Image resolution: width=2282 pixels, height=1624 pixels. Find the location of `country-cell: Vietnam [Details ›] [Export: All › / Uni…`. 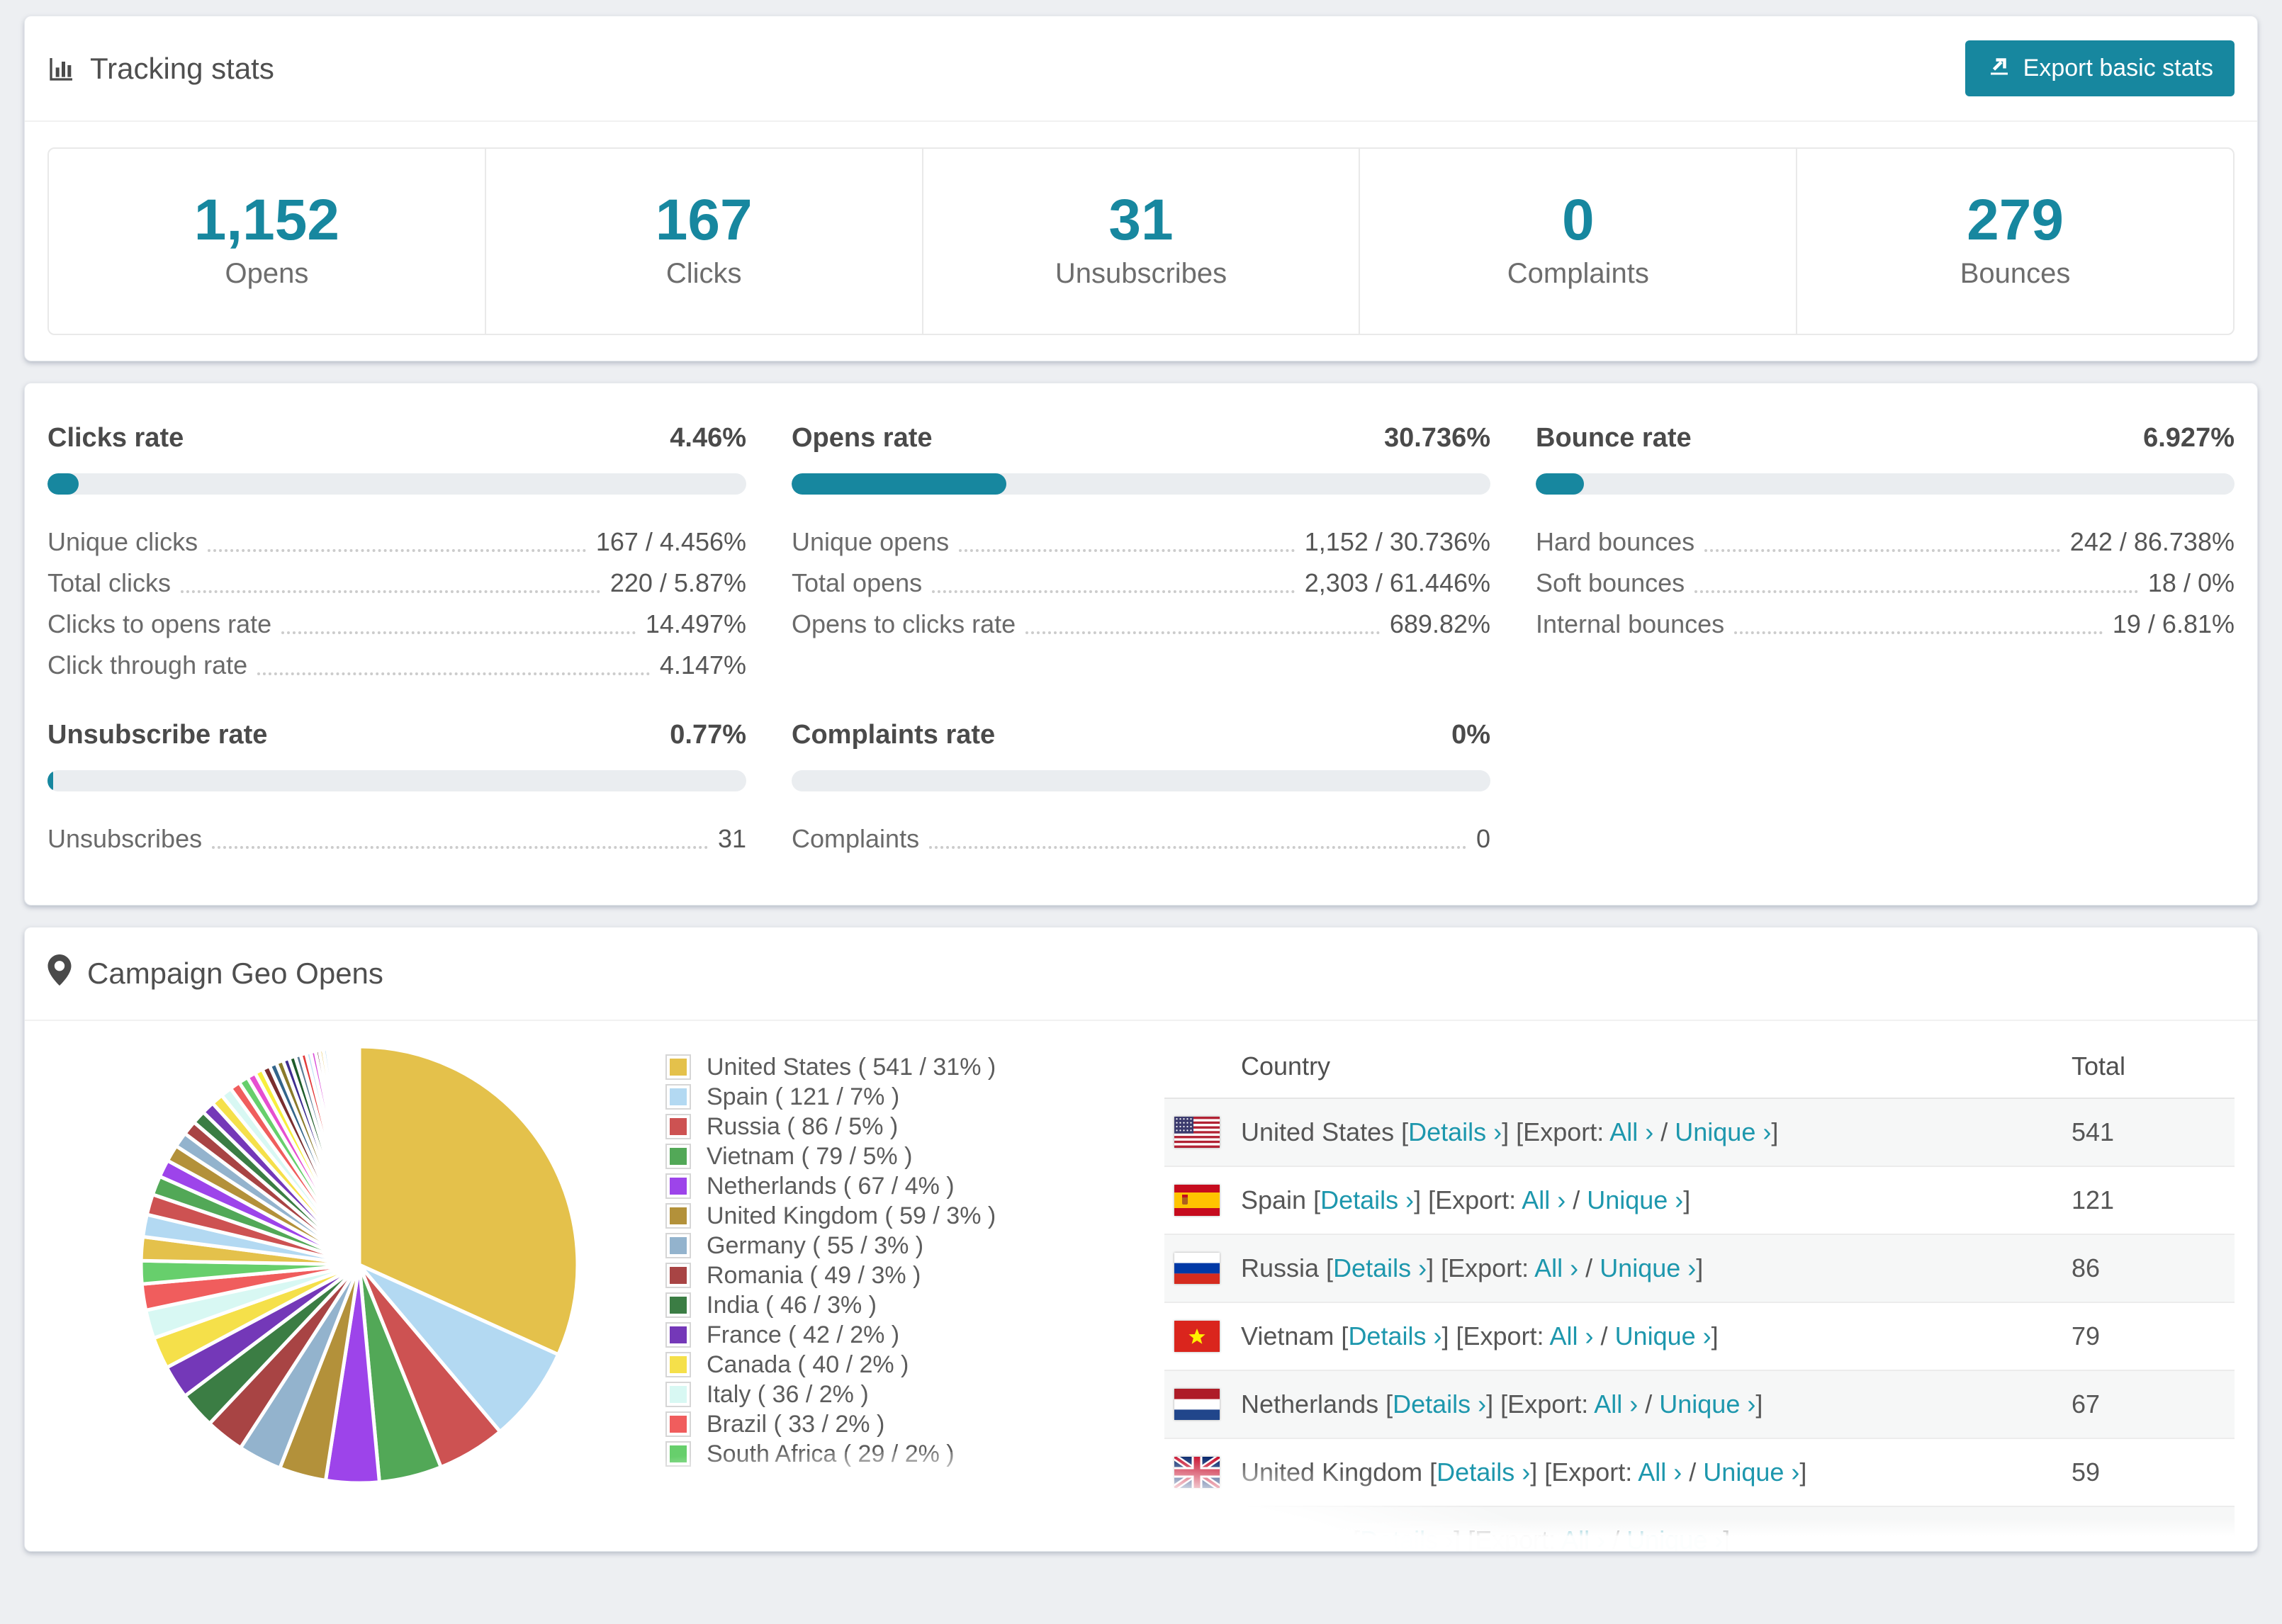

country-cell: Vietnam [Details ›] [Export: All › / Uni… is located at coordinates (1618, 1337).